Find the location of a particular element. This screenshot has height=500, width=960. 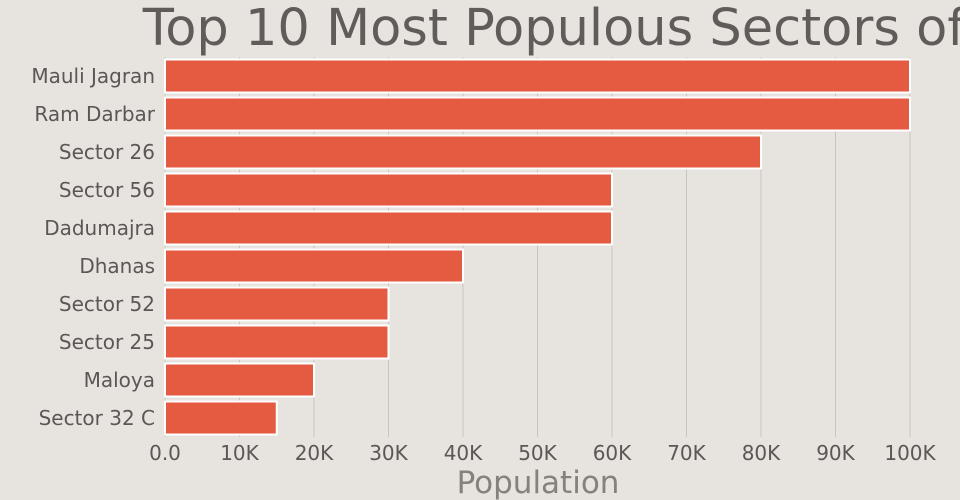

category-label: Sector 26 is located at coordinates (107, 152).